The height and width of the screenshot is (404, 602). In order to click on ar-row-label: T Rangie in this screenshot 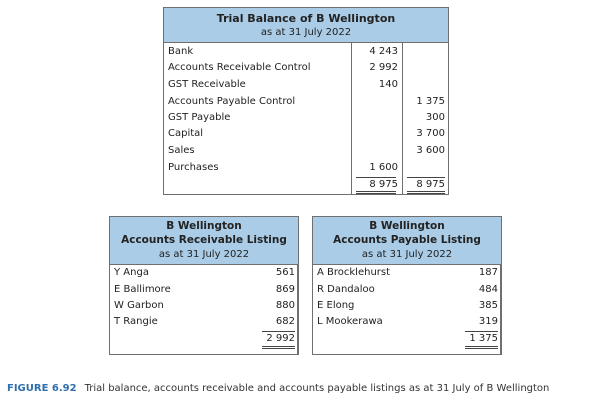, I will do `click(136, 321)`.